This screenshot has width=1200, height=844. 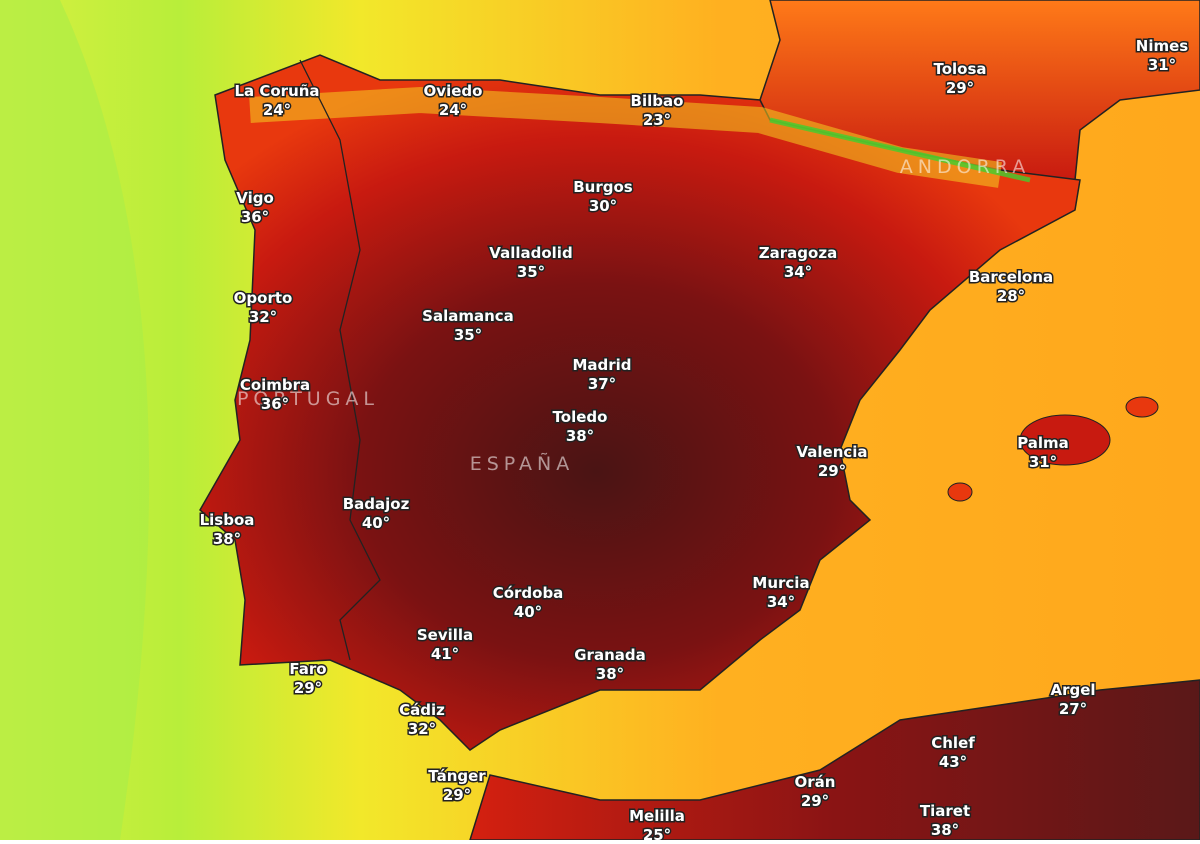 What do you see at coordinates (522, 463) in the screenshot?
I see `region-label: ESPAÑA` at bounding box center [522, 463].